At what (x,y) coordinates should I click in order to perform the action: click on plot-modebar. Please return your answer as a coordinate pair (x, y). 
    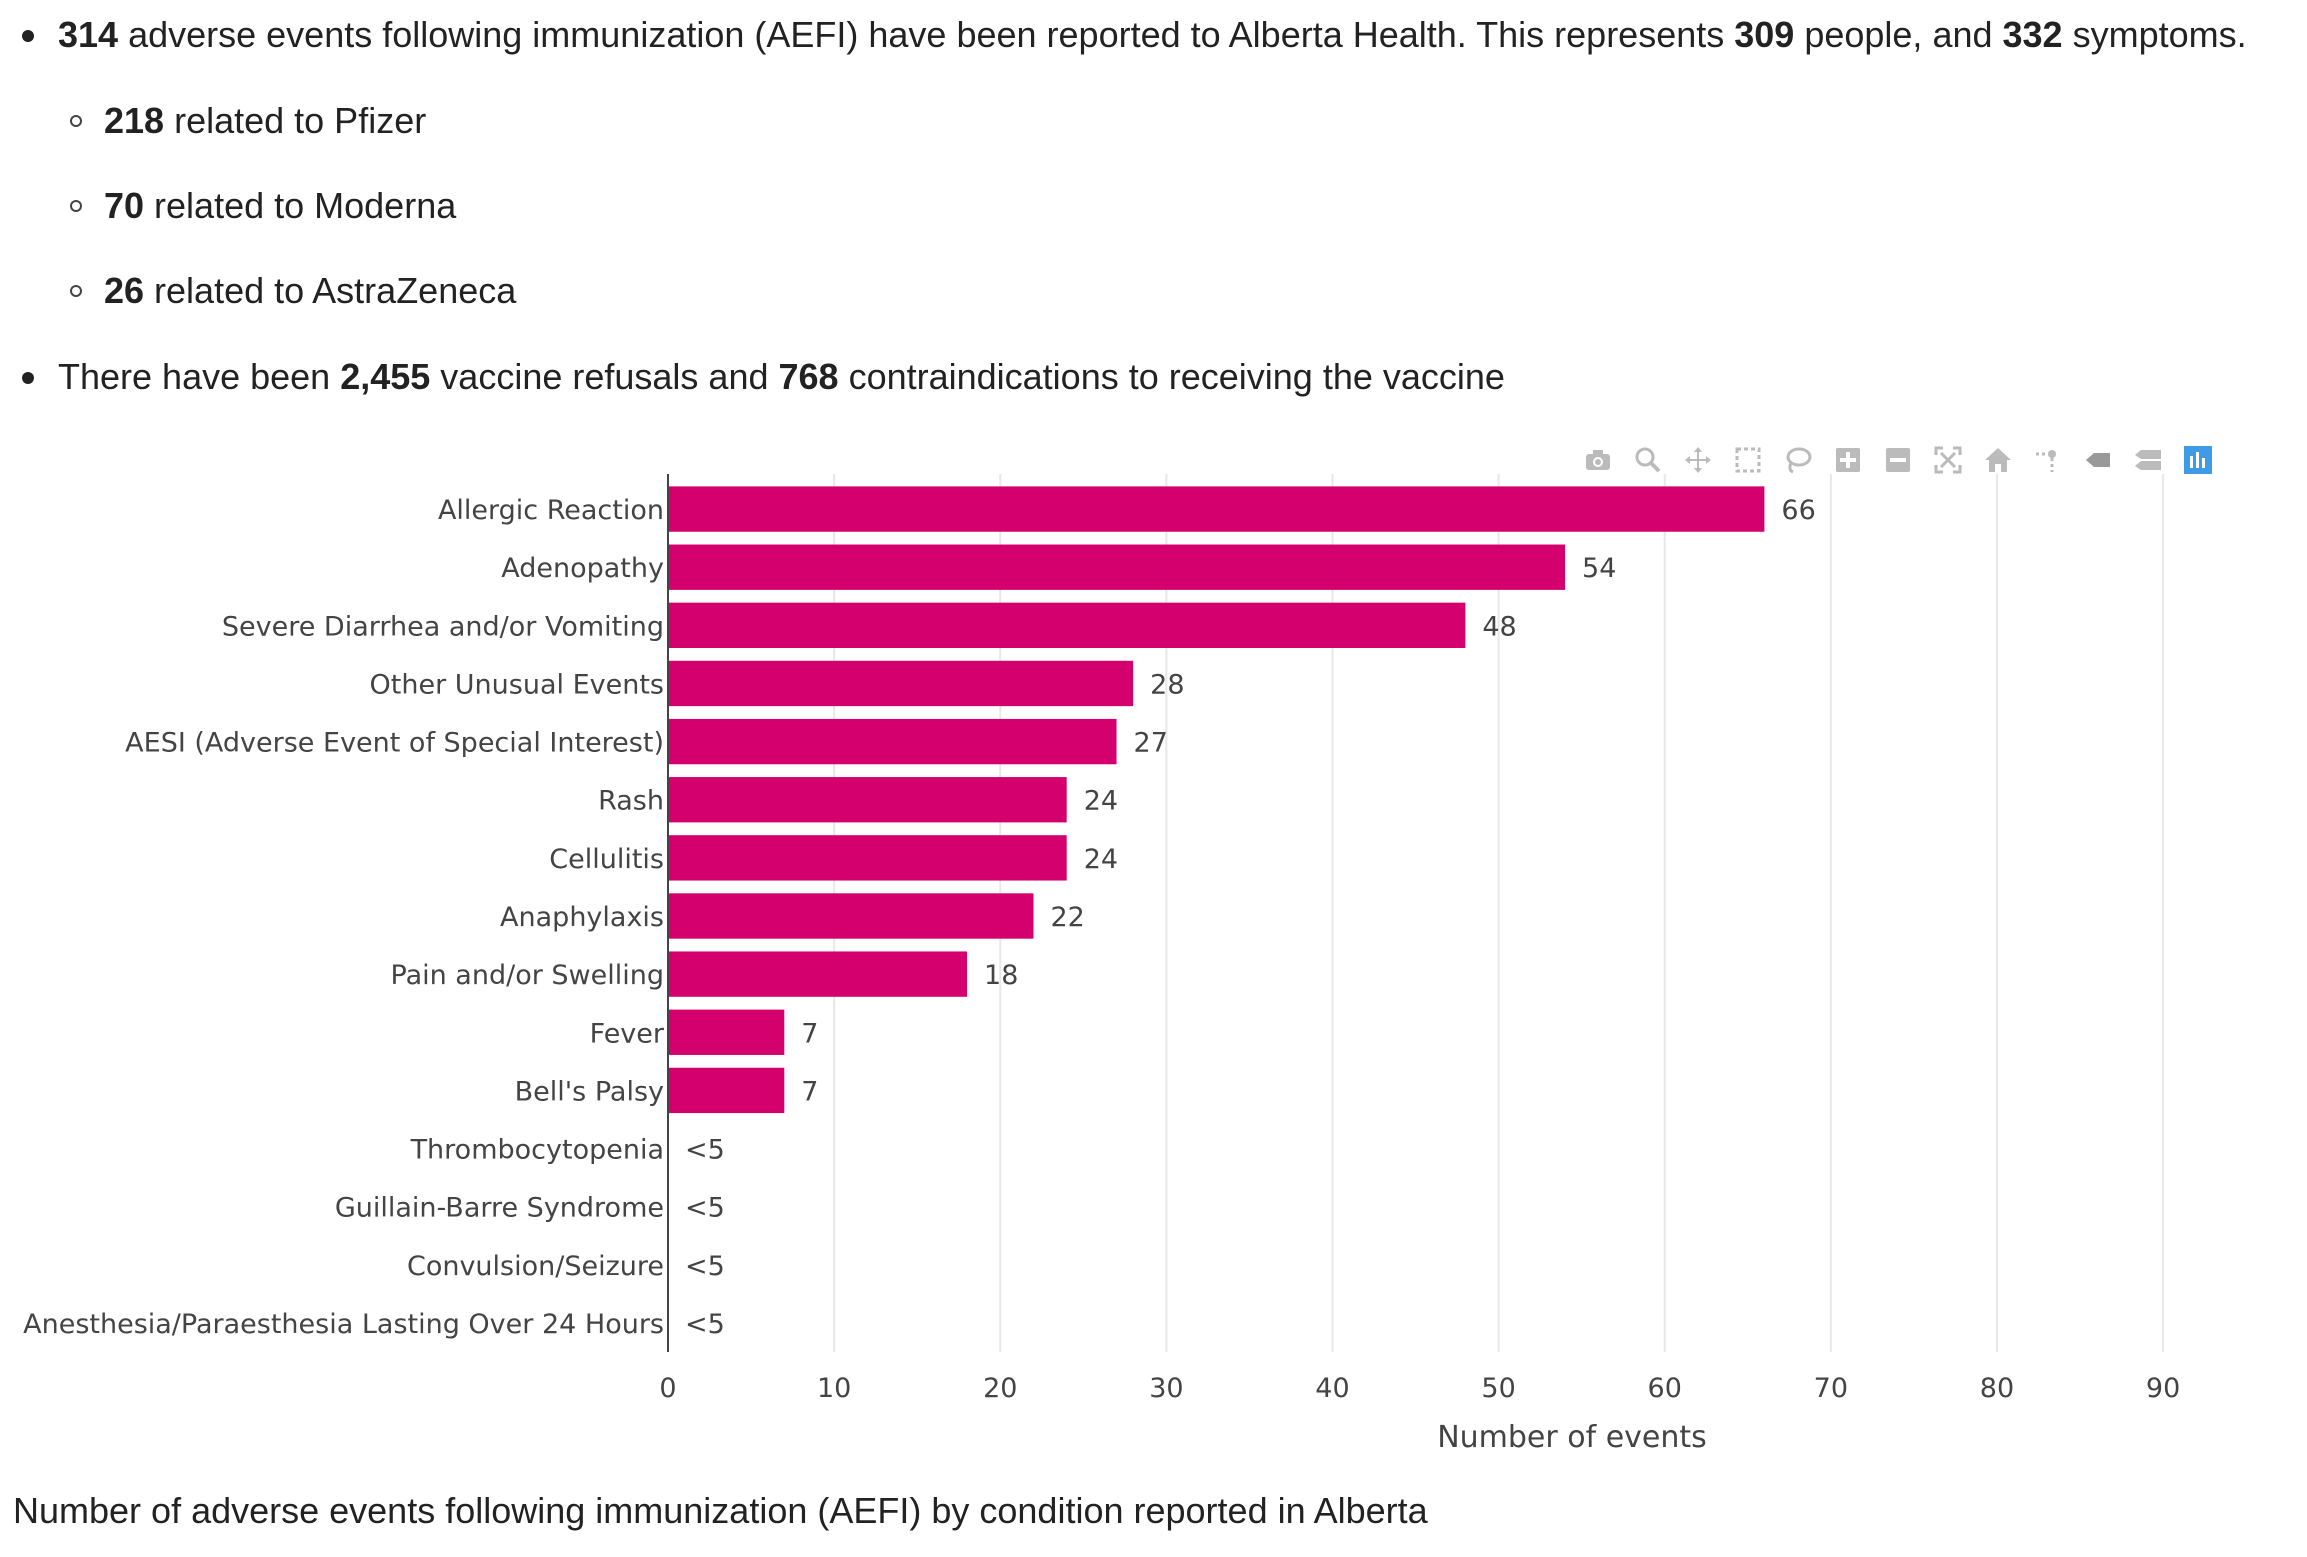
    Looking at the image, I should click on (1898, 460).